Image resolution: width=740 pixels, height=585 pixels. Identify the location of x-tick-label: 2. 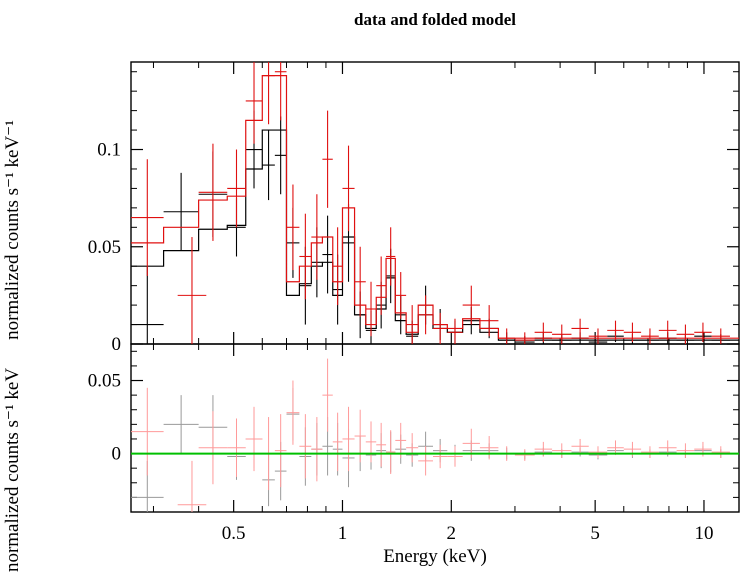
(452, 533).